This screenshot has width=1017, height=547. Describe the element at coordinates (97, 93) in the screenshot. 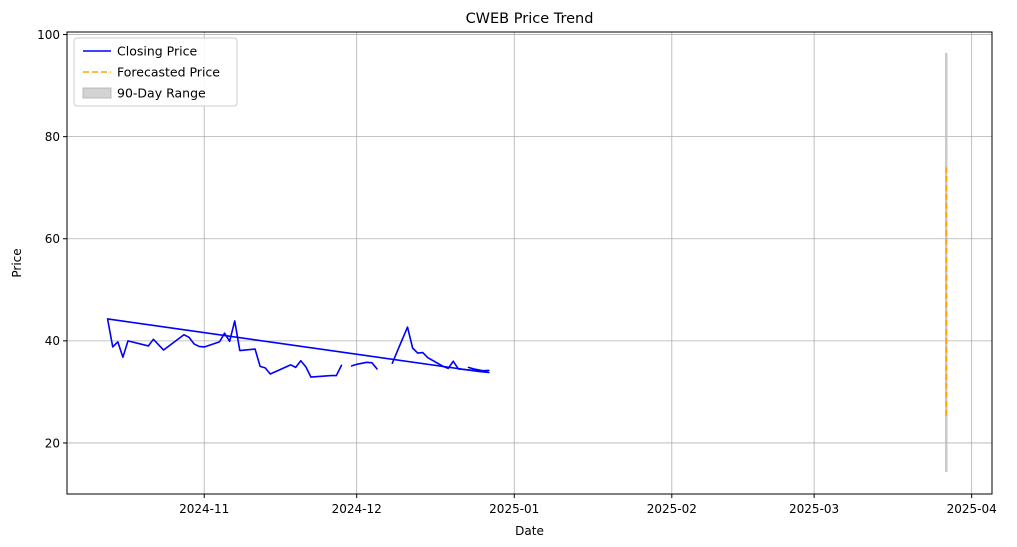

I see `legend-swatch` at that location.